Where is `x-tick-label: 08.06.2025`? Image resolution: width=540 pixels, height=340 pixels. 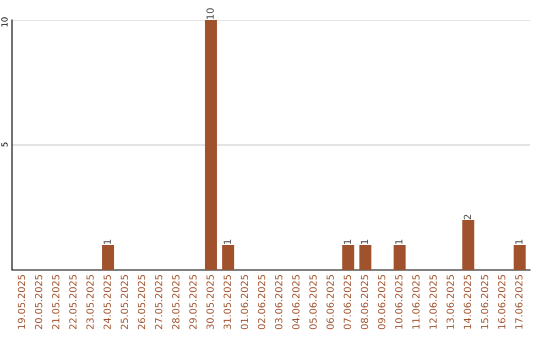 x-tick-label: 08.06.2025 is located at coordinates (364, 302).